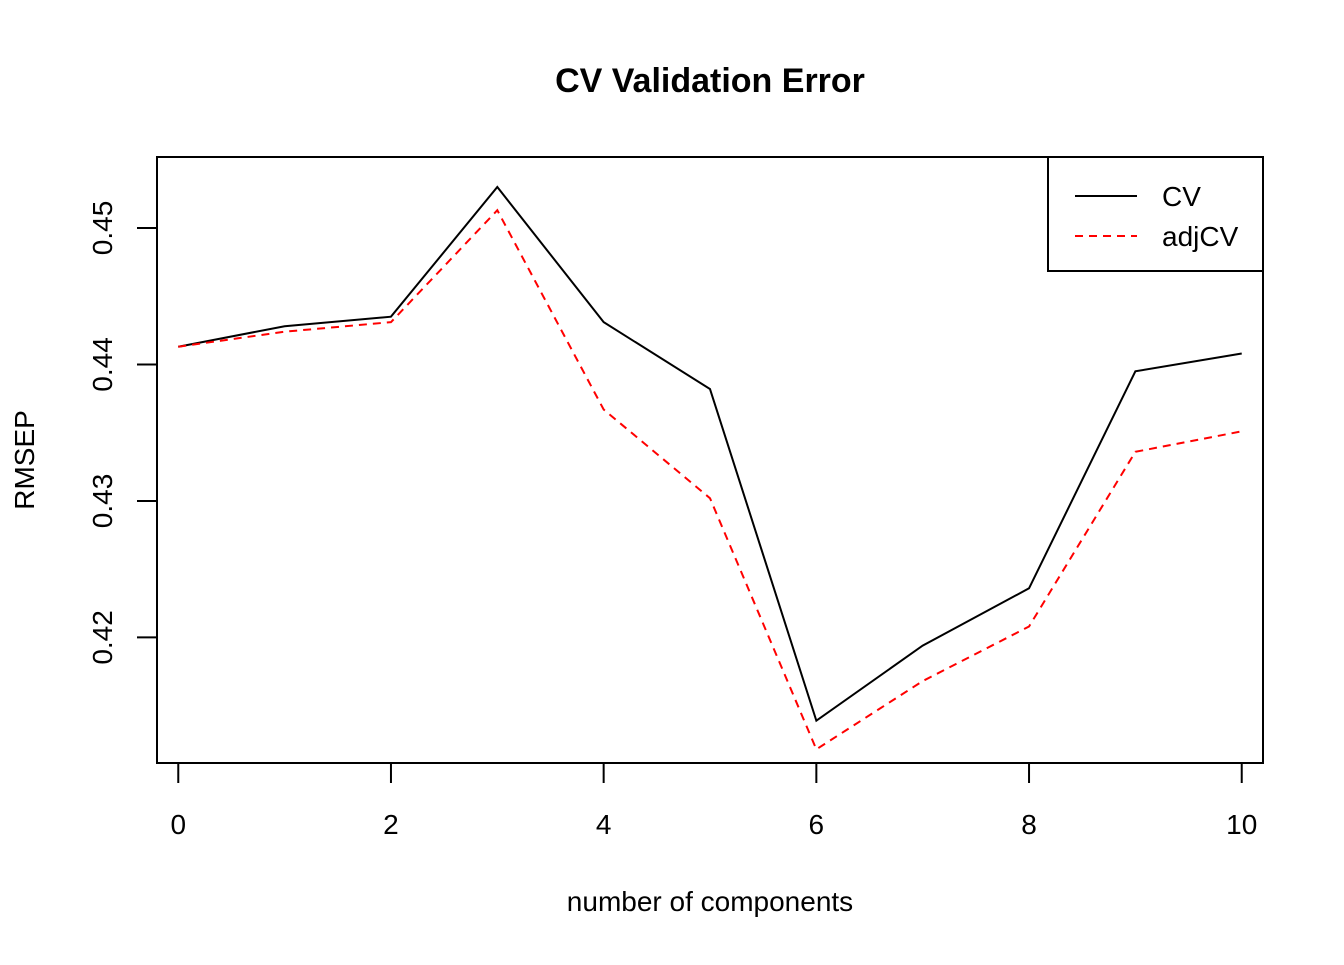  I want to click on y-tick-label-0.45: 0.45, so click(102, 228).